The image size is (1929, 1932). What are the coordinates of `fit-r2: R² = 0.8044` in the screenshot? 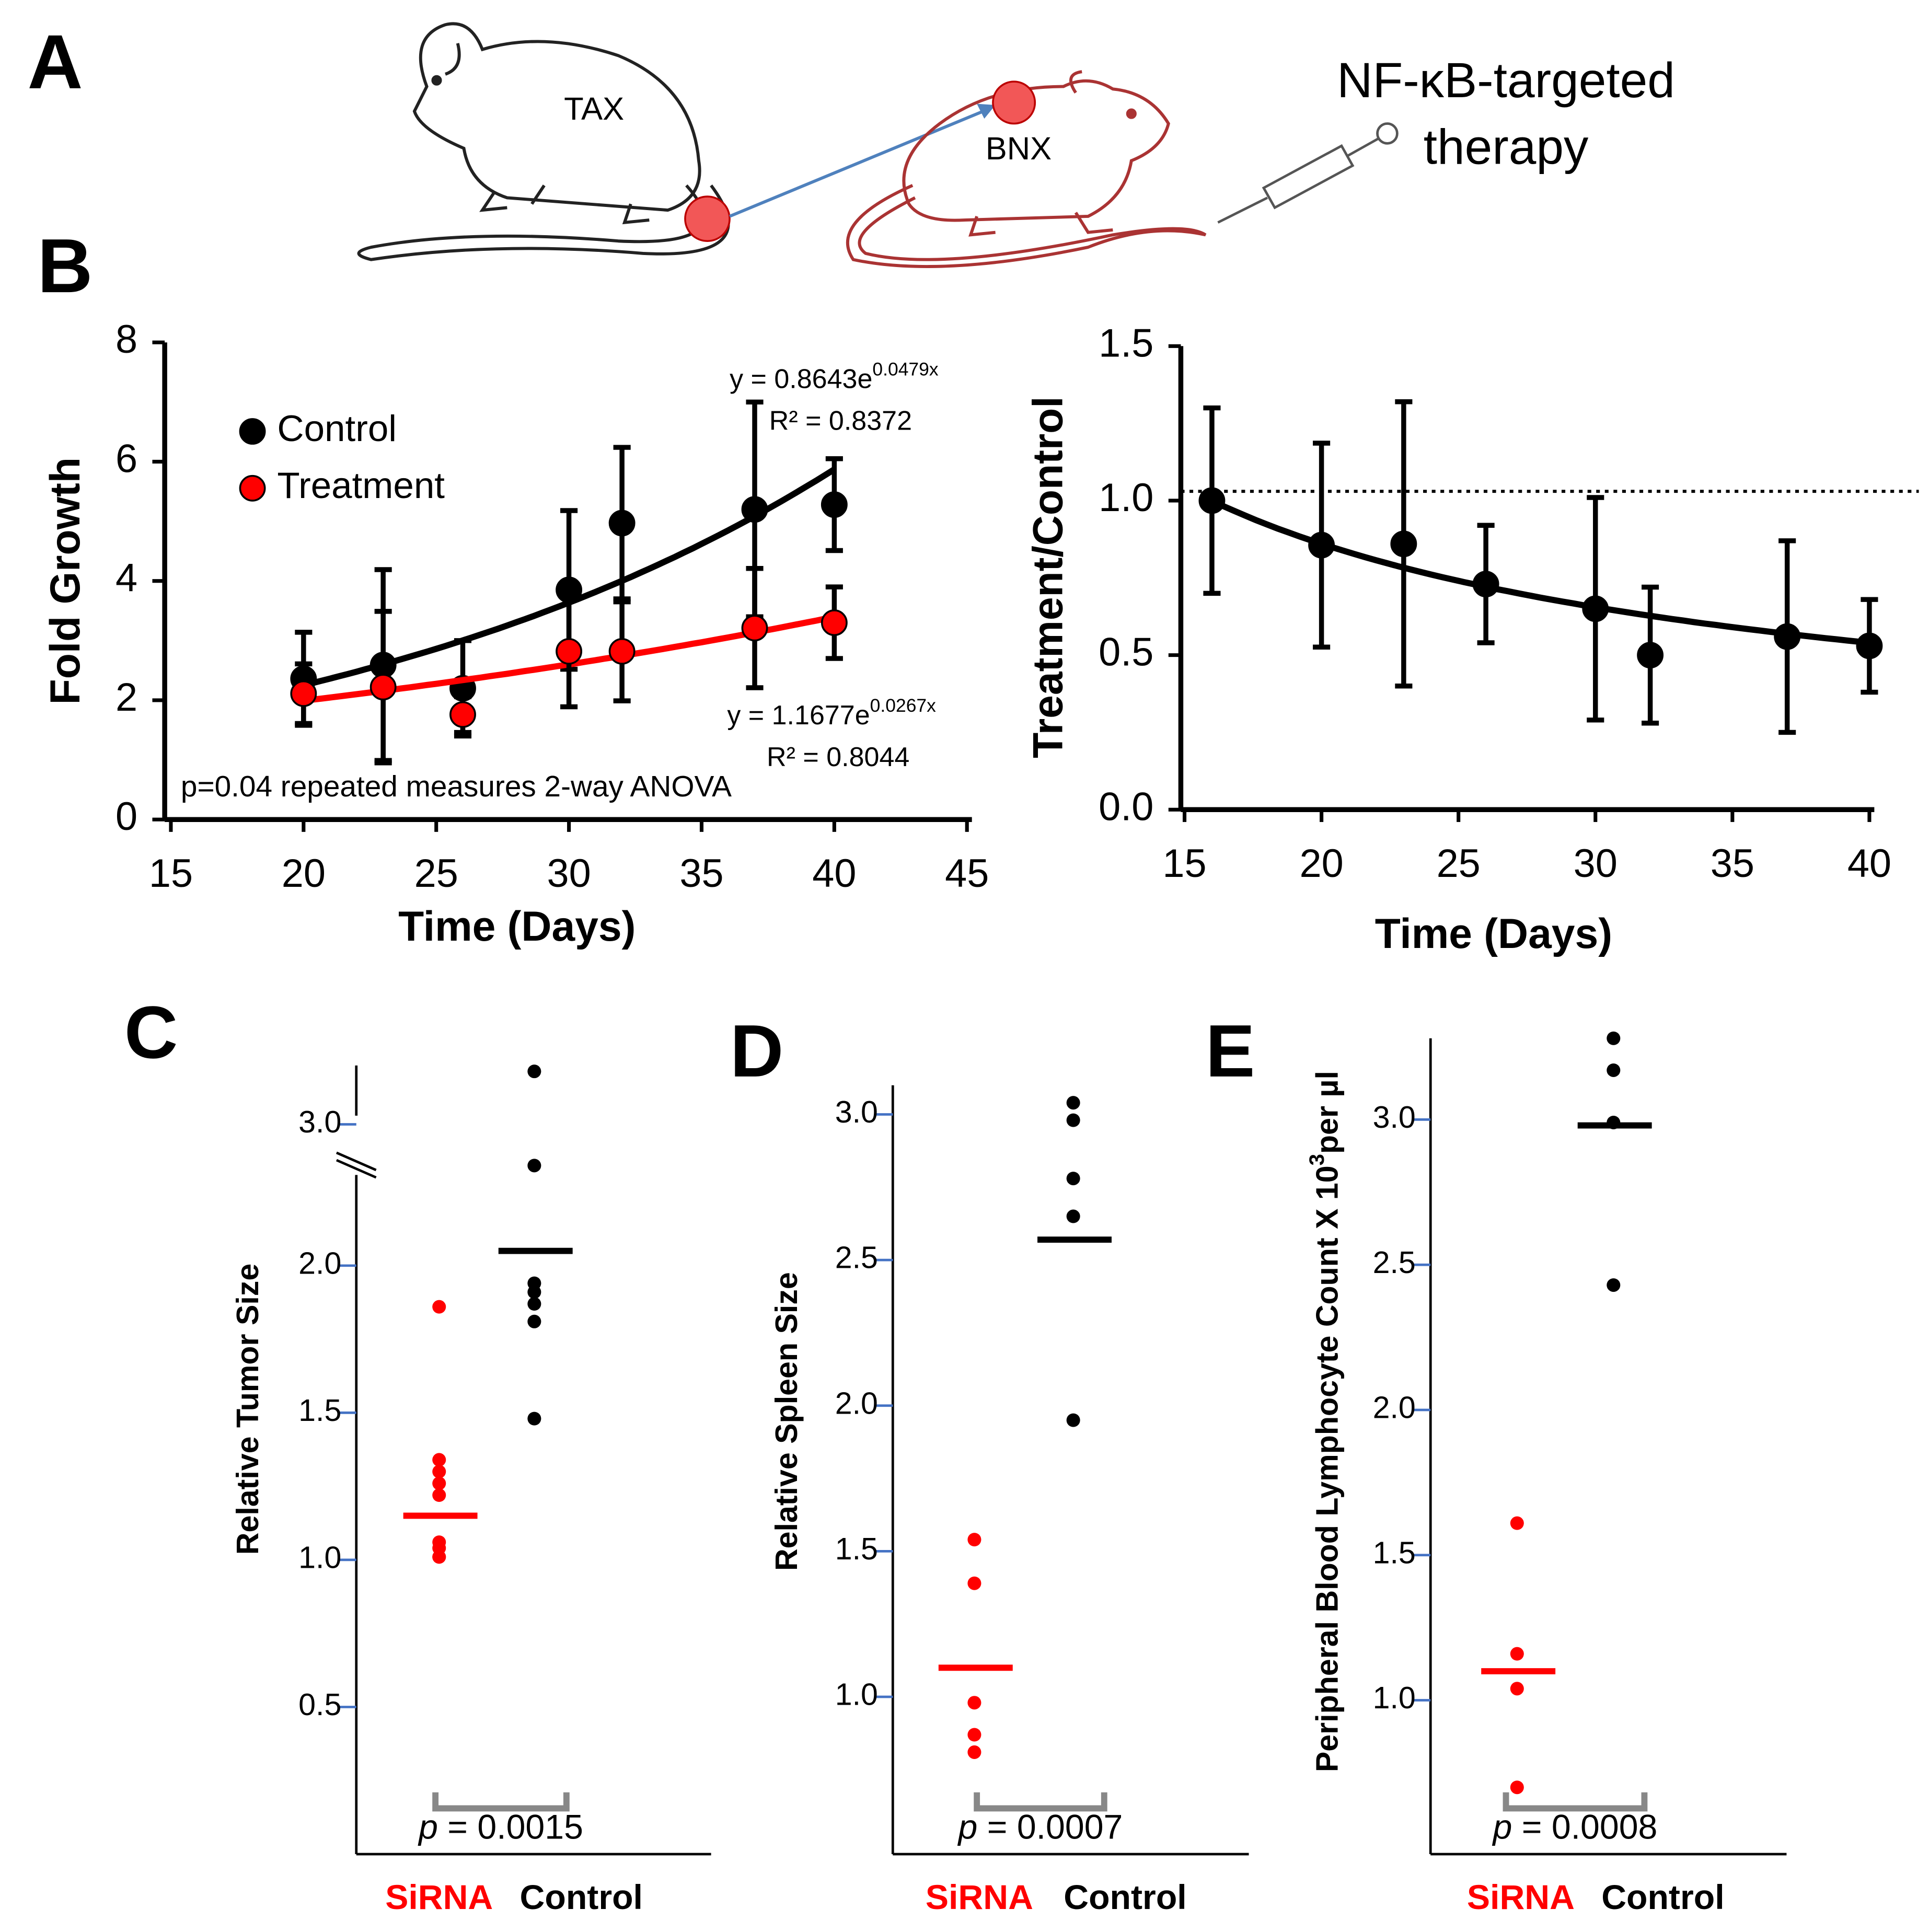 It's located at (838, 757).